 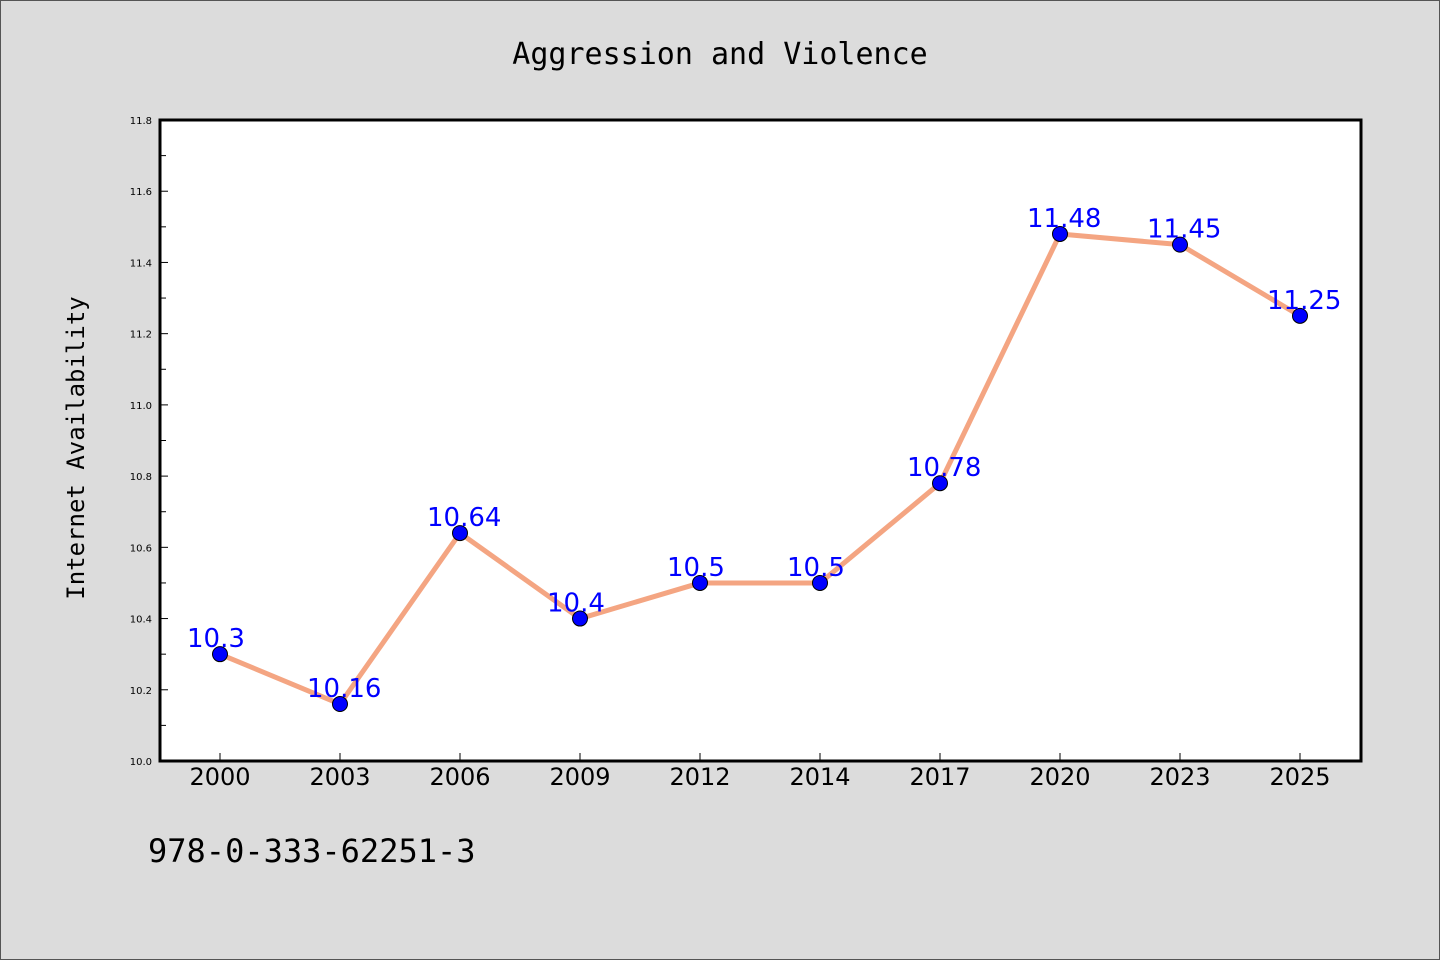 I want to click on data-label: 10.4, so click(x=576, y=604).